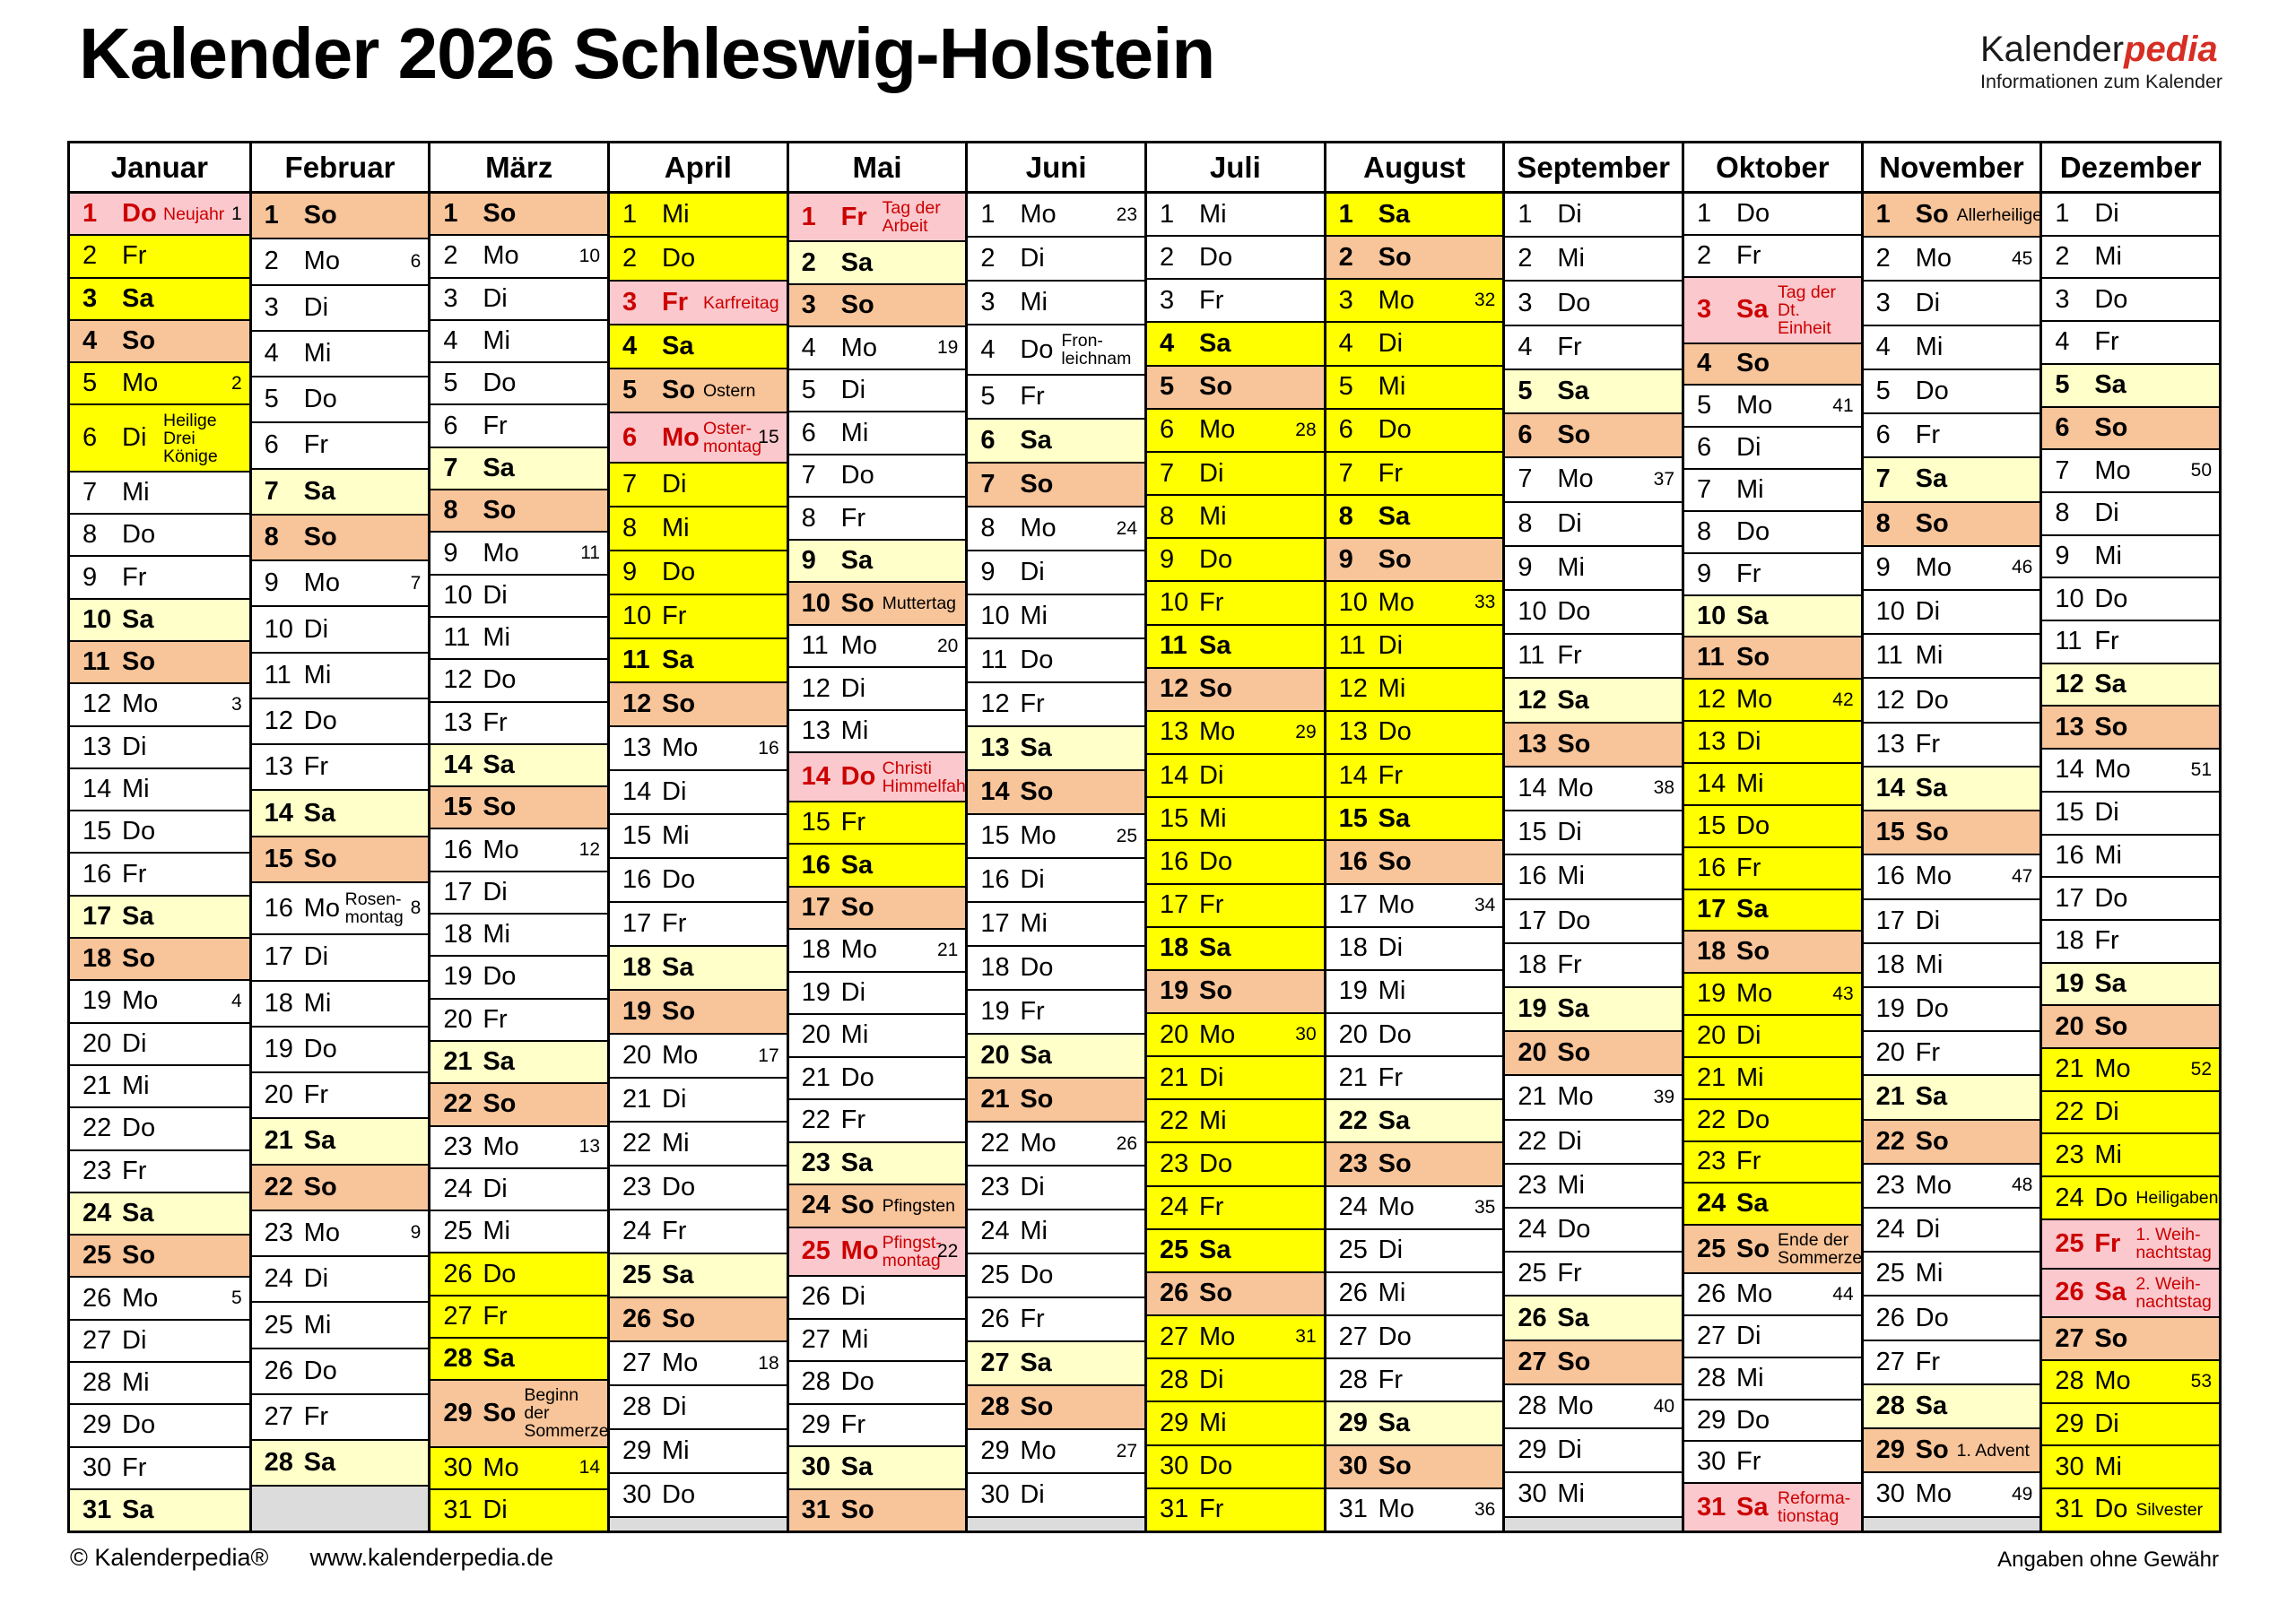 Image resolution: width=2296 pixels, height=1613 pixels. What do you see at coordinates (698, 925) in the screenshot?
I see `day-cell-april-17: 17 Fr` at bounding box center [698, 925].